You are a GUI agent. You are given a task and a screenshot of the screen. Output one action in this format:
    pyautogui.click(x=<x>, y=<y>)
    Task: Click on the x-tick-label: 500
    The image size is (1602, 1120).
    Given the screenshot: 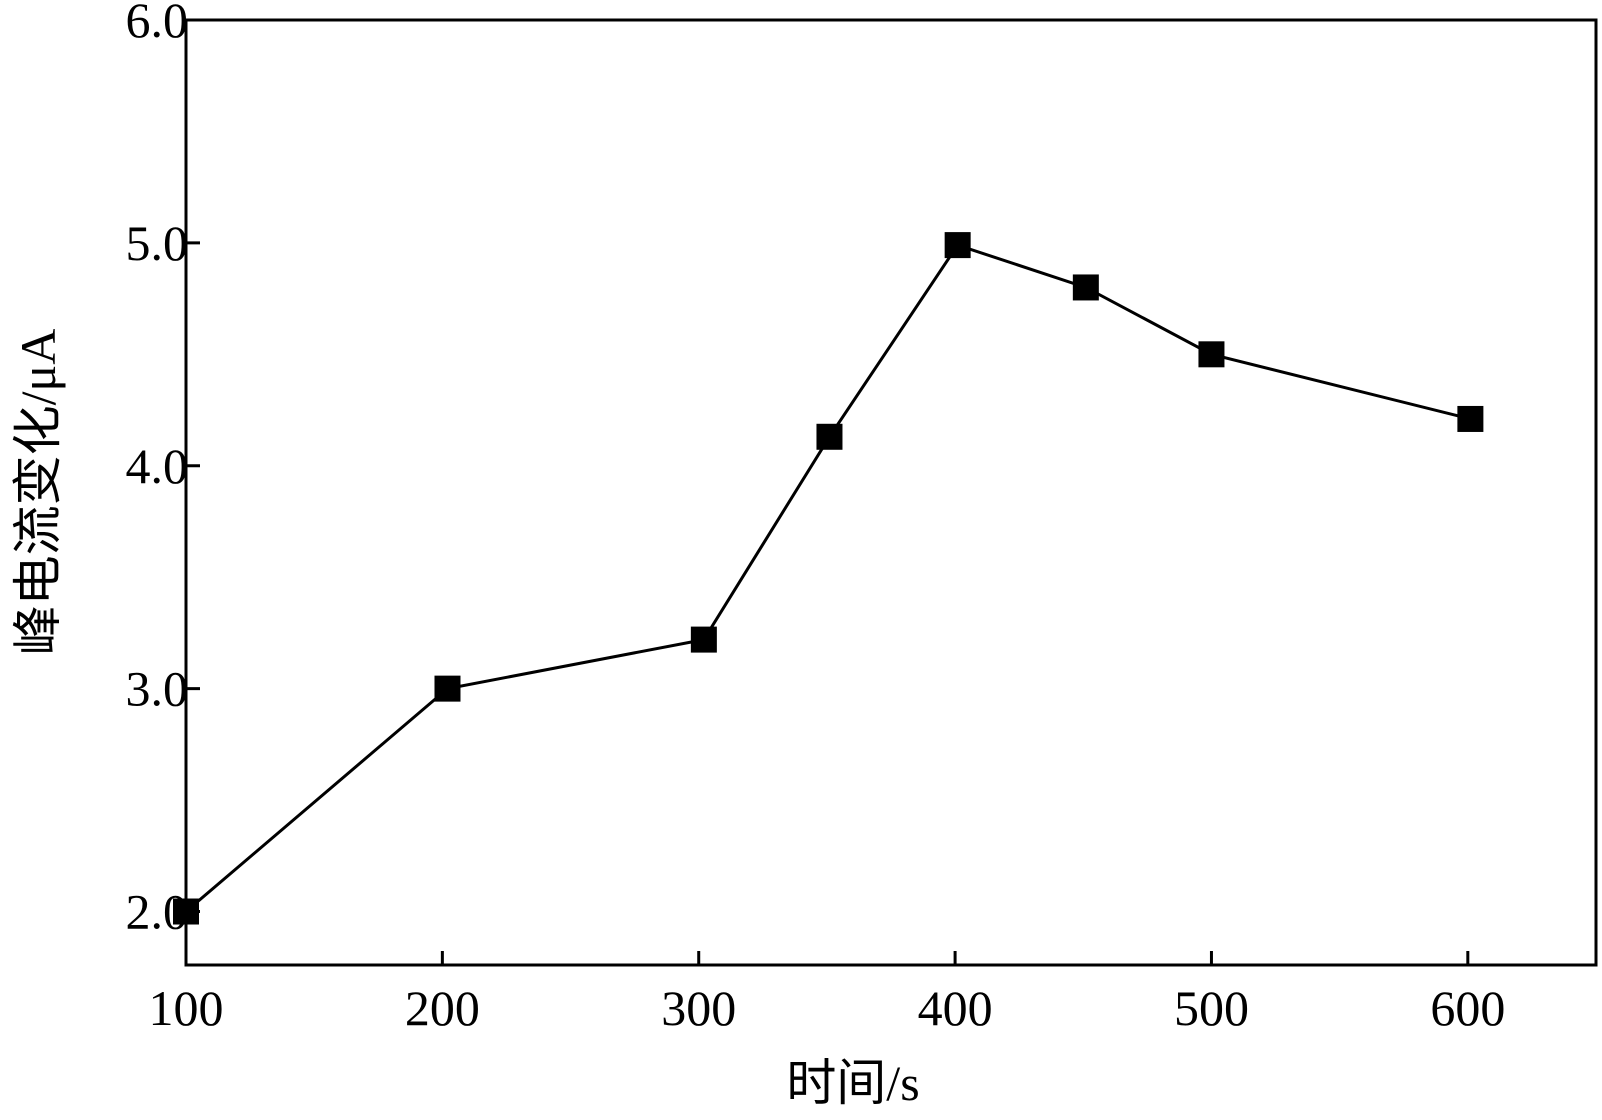 What is the action you would take?
    pyautogui.click(x=1211, y=1008)
    